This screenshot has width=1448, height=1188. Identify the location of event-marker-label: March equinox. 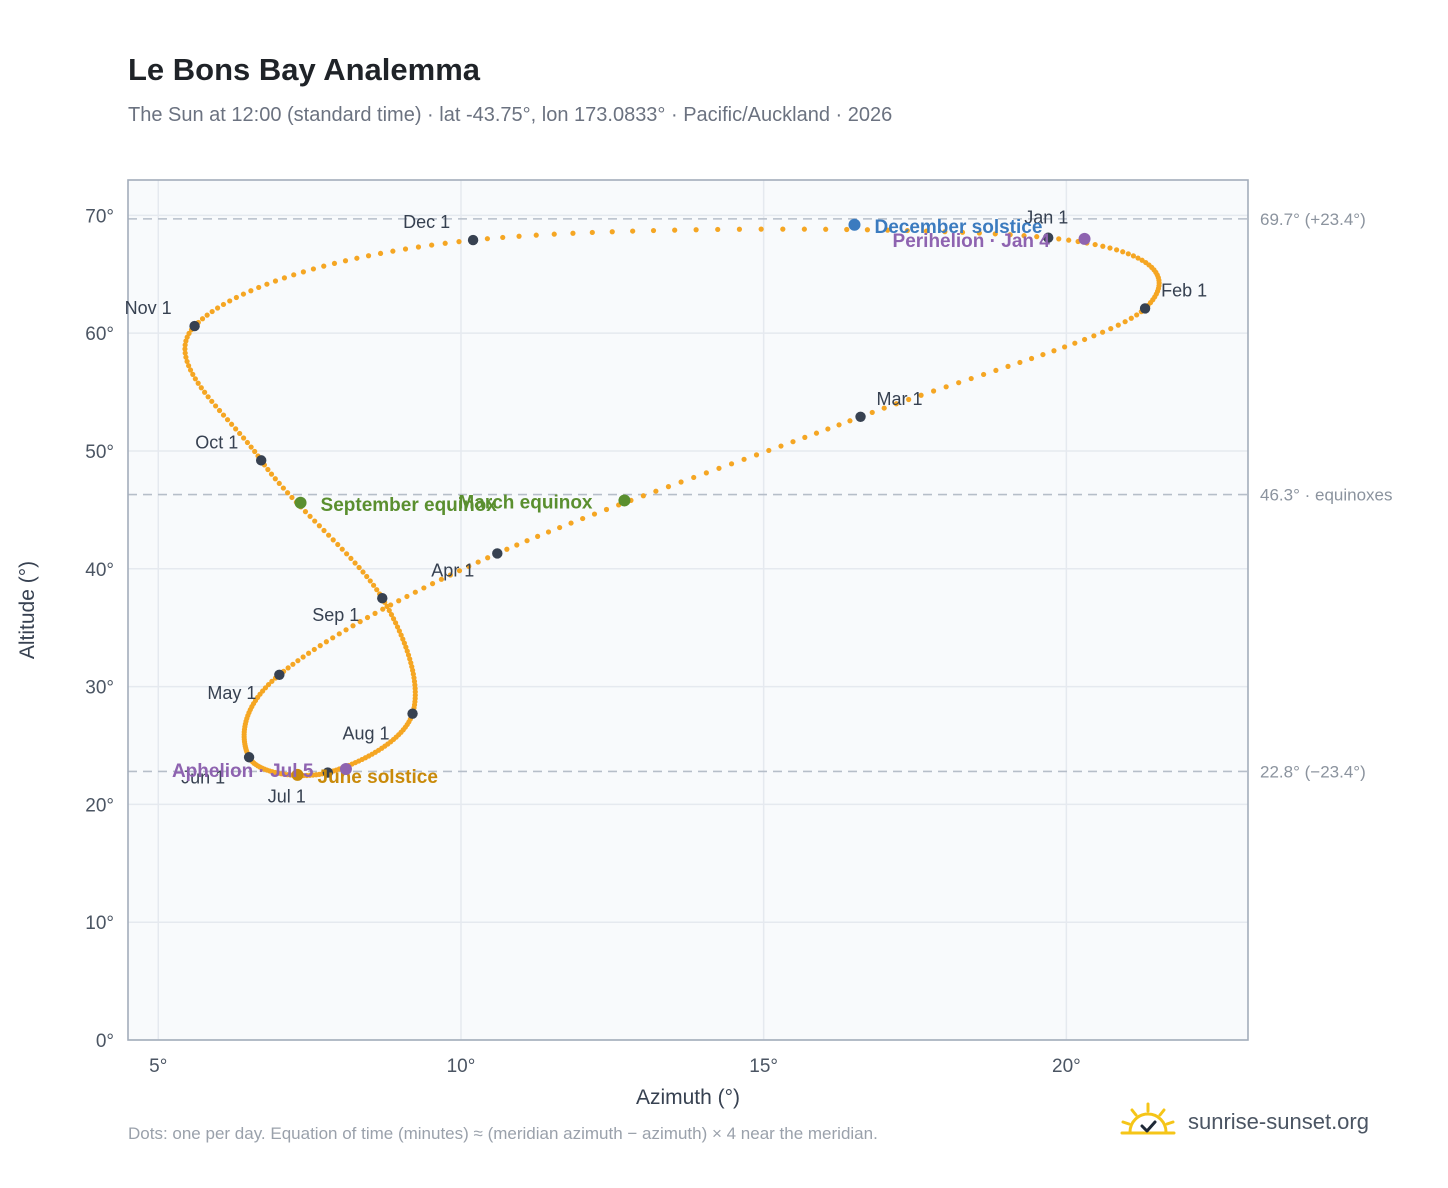
(525, 502).